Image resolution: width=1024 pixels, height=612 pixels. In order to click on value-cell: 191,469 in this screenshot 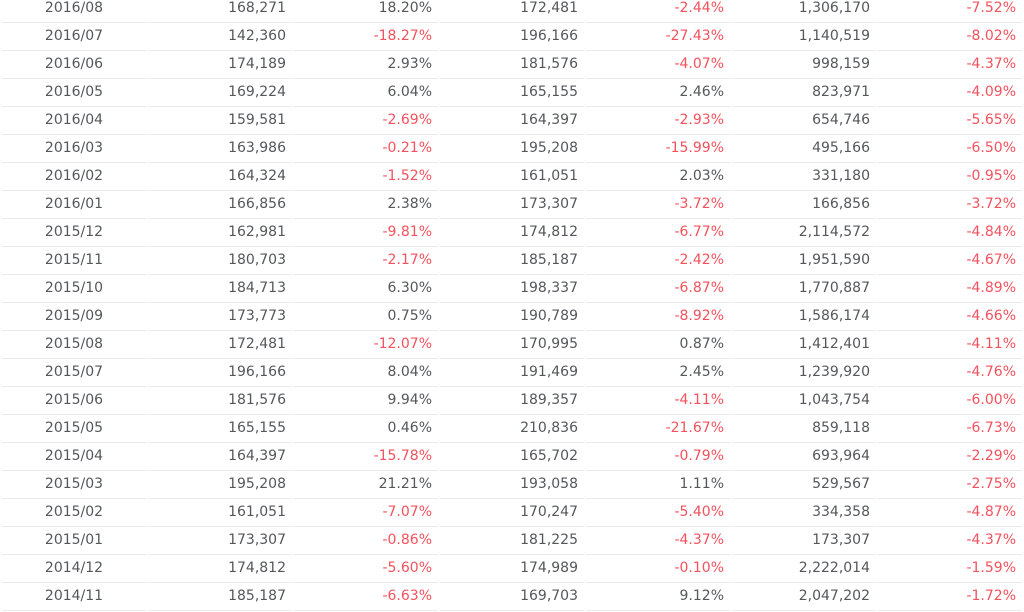, I will do `click(512, 373)`.